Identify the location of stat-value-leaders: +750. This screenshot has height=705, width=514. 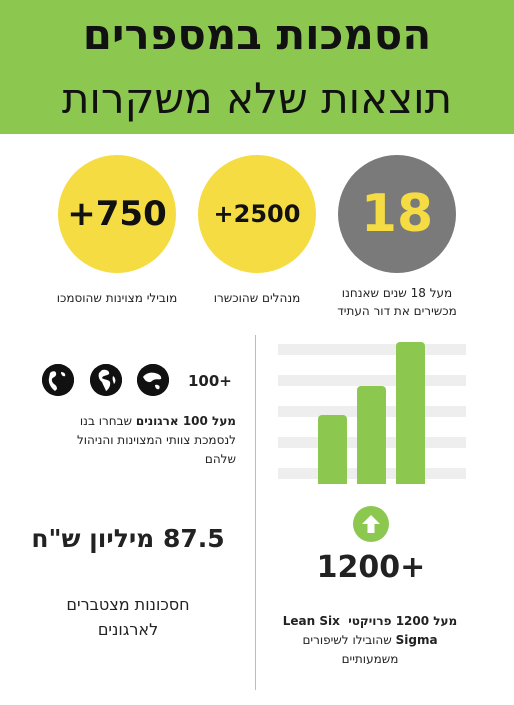
(117, 214).